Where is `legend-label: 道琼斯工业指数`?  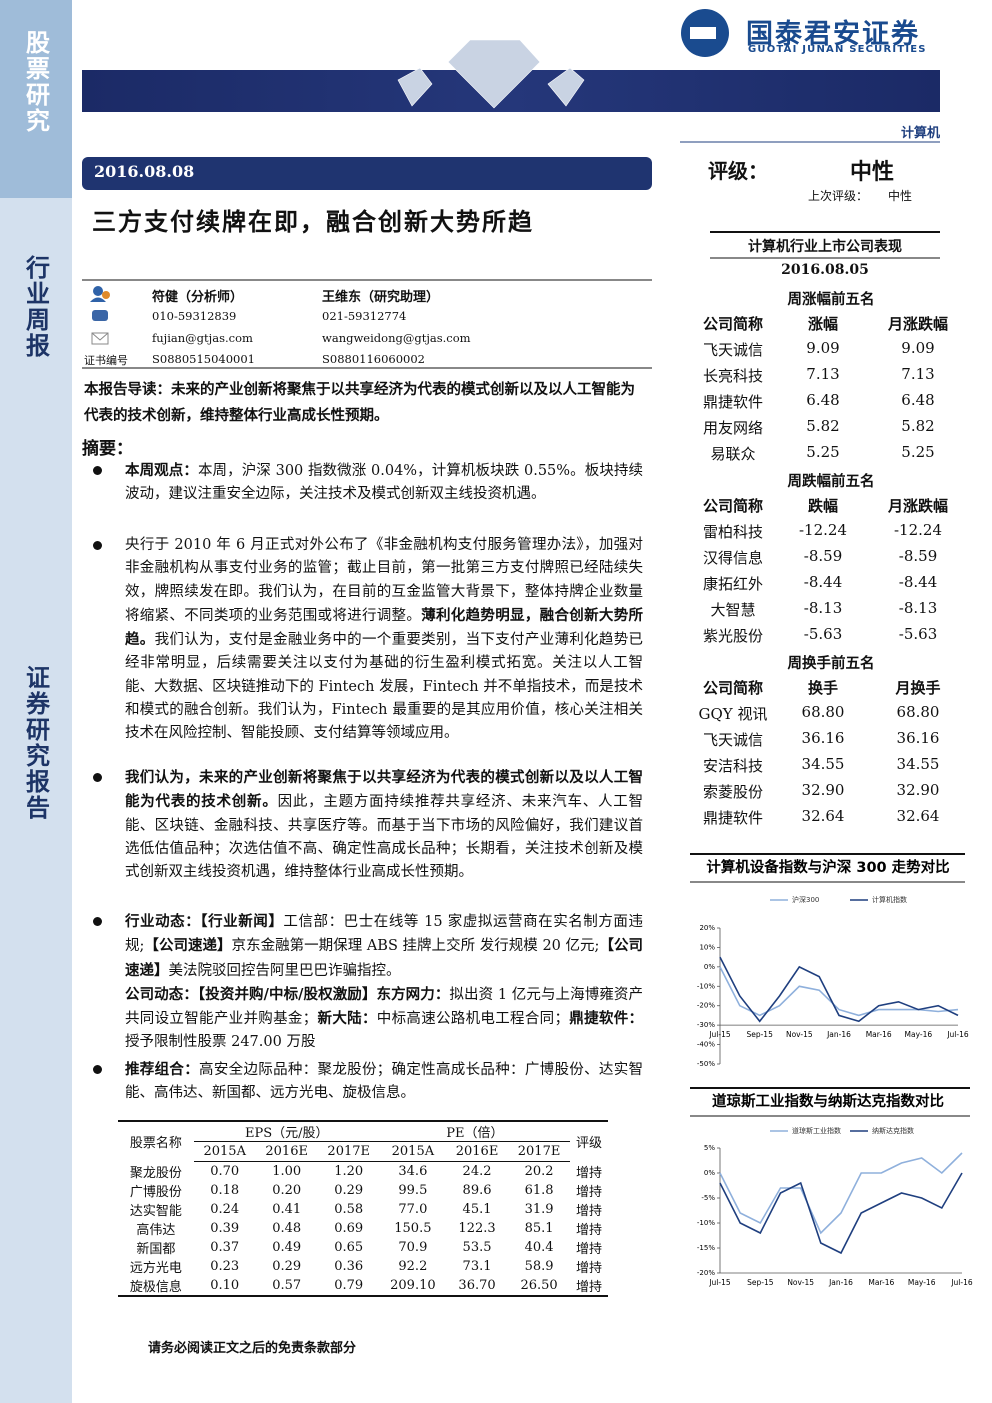 legend-label: 道琼斯工业指数 is located at coordinates (816, 1130).